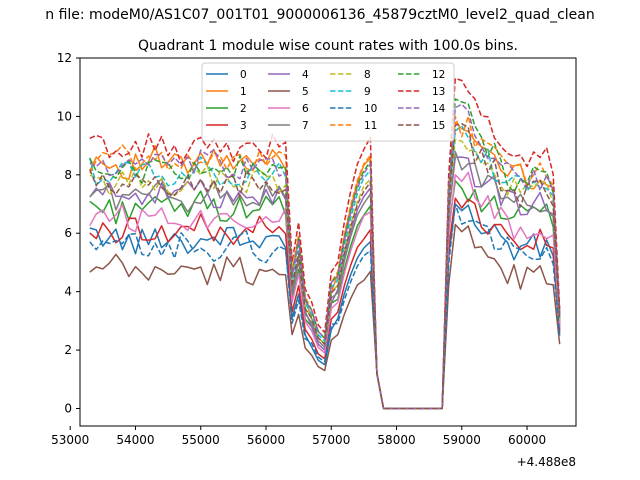 The width and height of the screenshot is (640, 480). I want to click on x-tick-label: 57000, so click(331, 440).